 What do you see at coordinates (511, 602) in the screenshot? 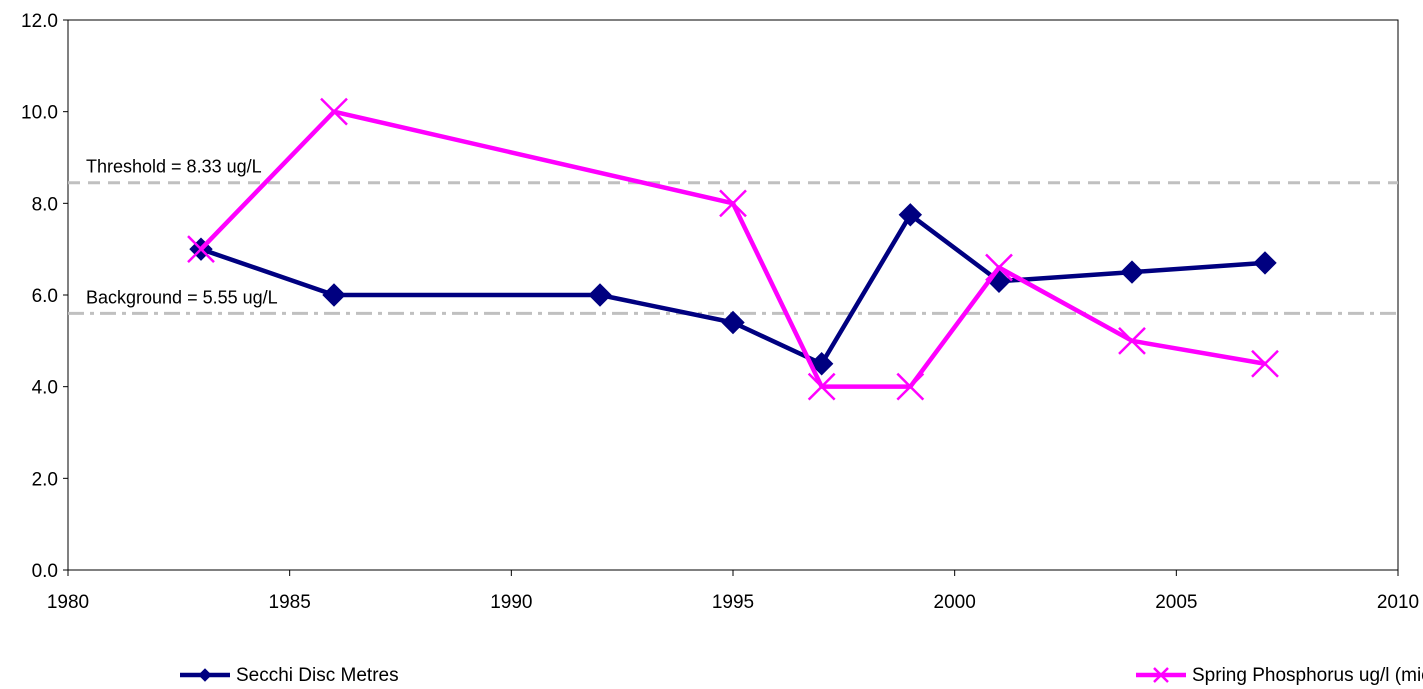
I see `x-tick-label: 1990` at bounding box center [511, 602].